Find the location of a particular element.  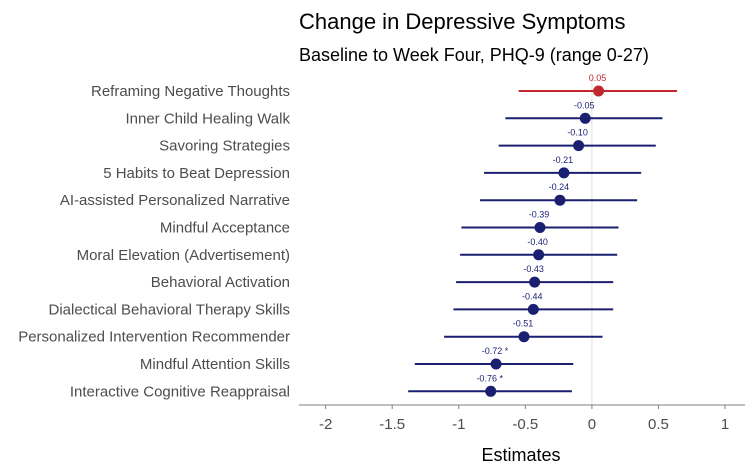

estimate-value-label: -0.39 is located at coordinates (539, 215).